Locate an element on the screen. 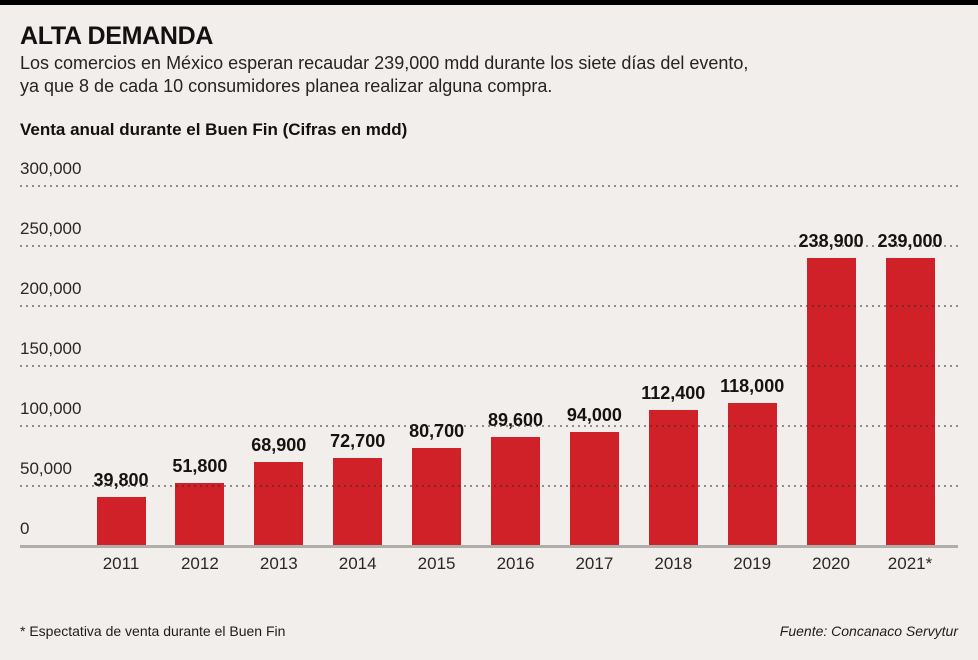 Image resolution: width=978 pixels, height=660 pixels. bar-2021* is located at coordinates (910, 401).